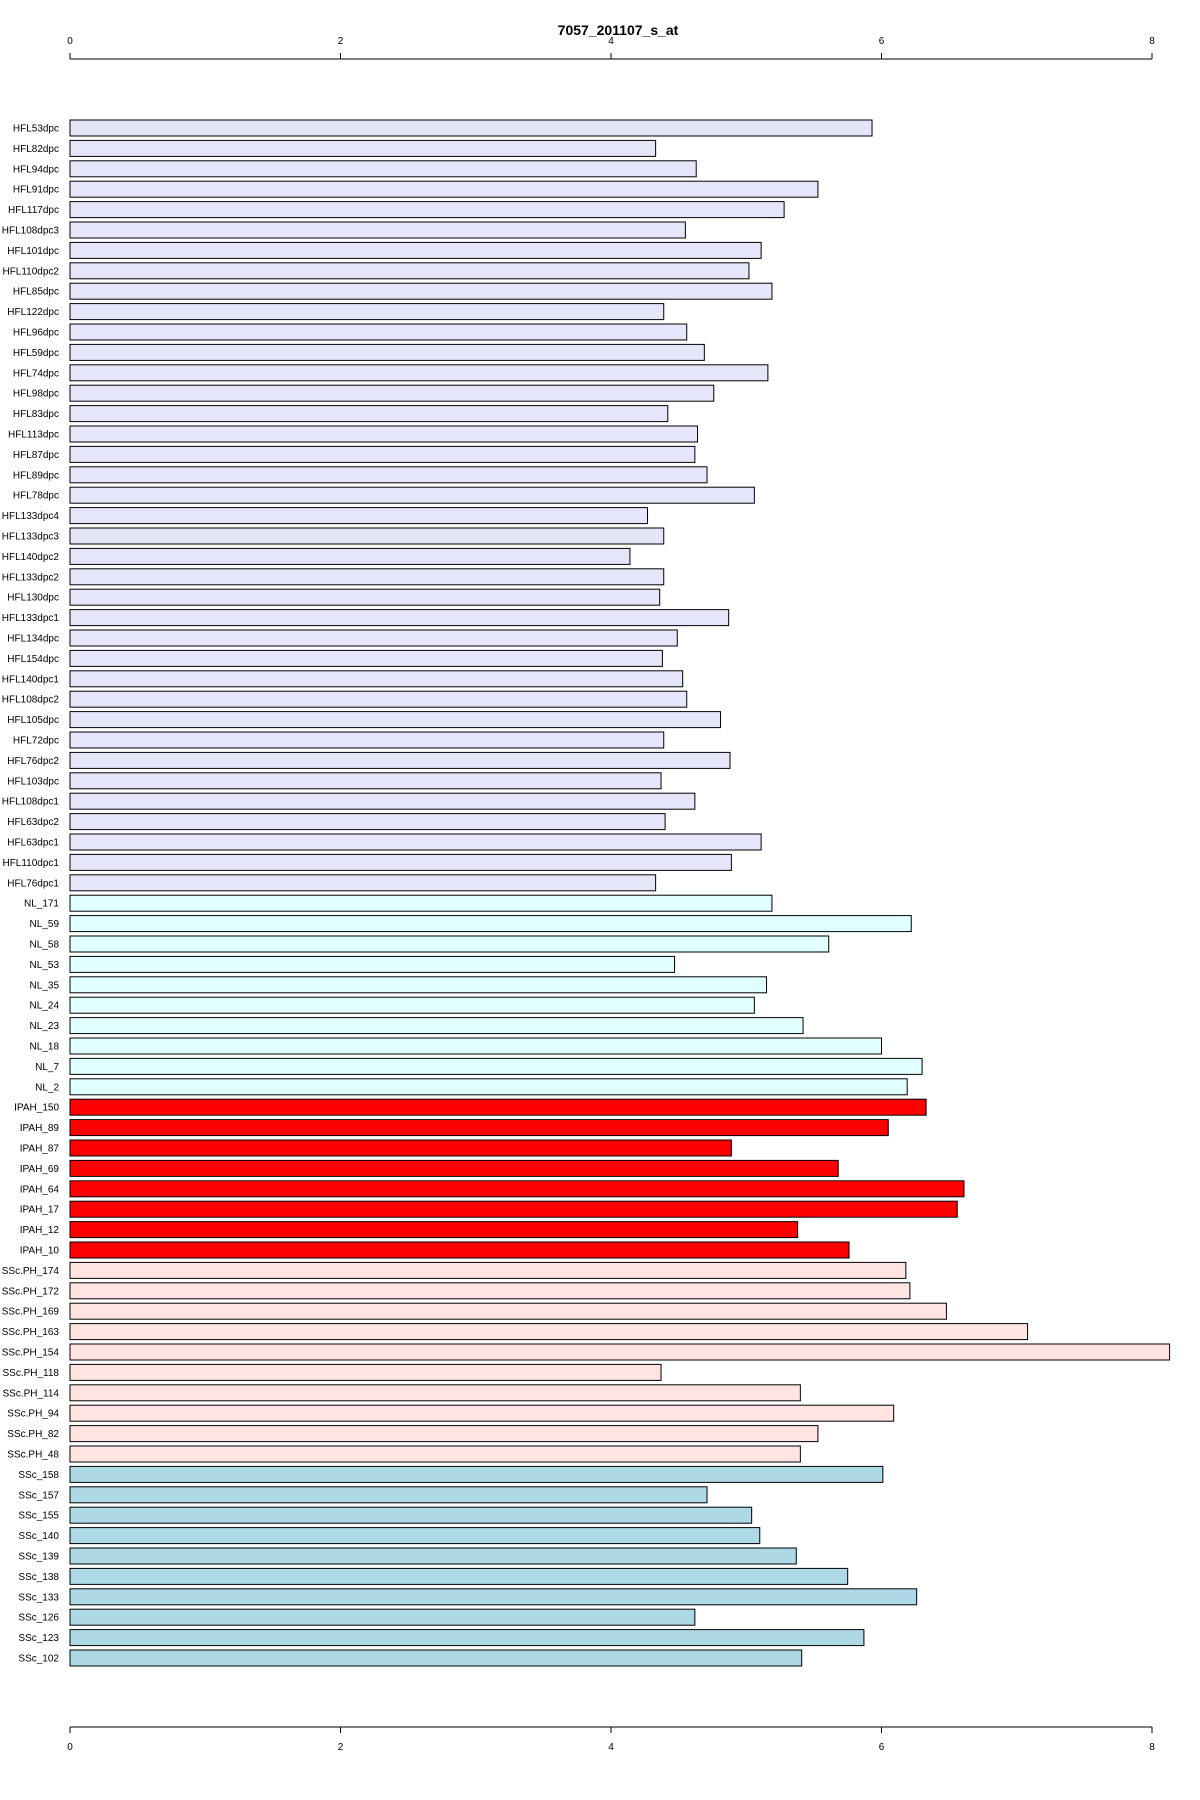 The image size is (1200, 1800). I want to click on bar-SSc.PH_172, so click(490, 1291).